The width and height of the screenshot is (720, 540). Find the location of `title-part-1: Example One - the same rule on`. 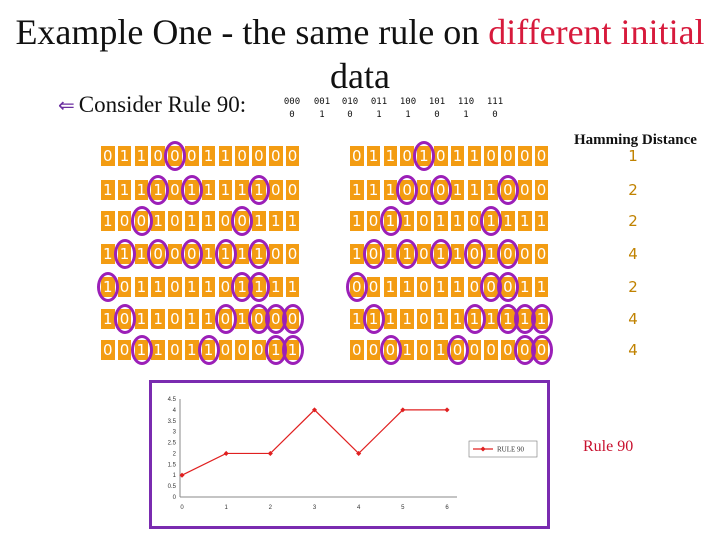

title-part-1: Example One - the same rule on is located at coordinates (252, 32).